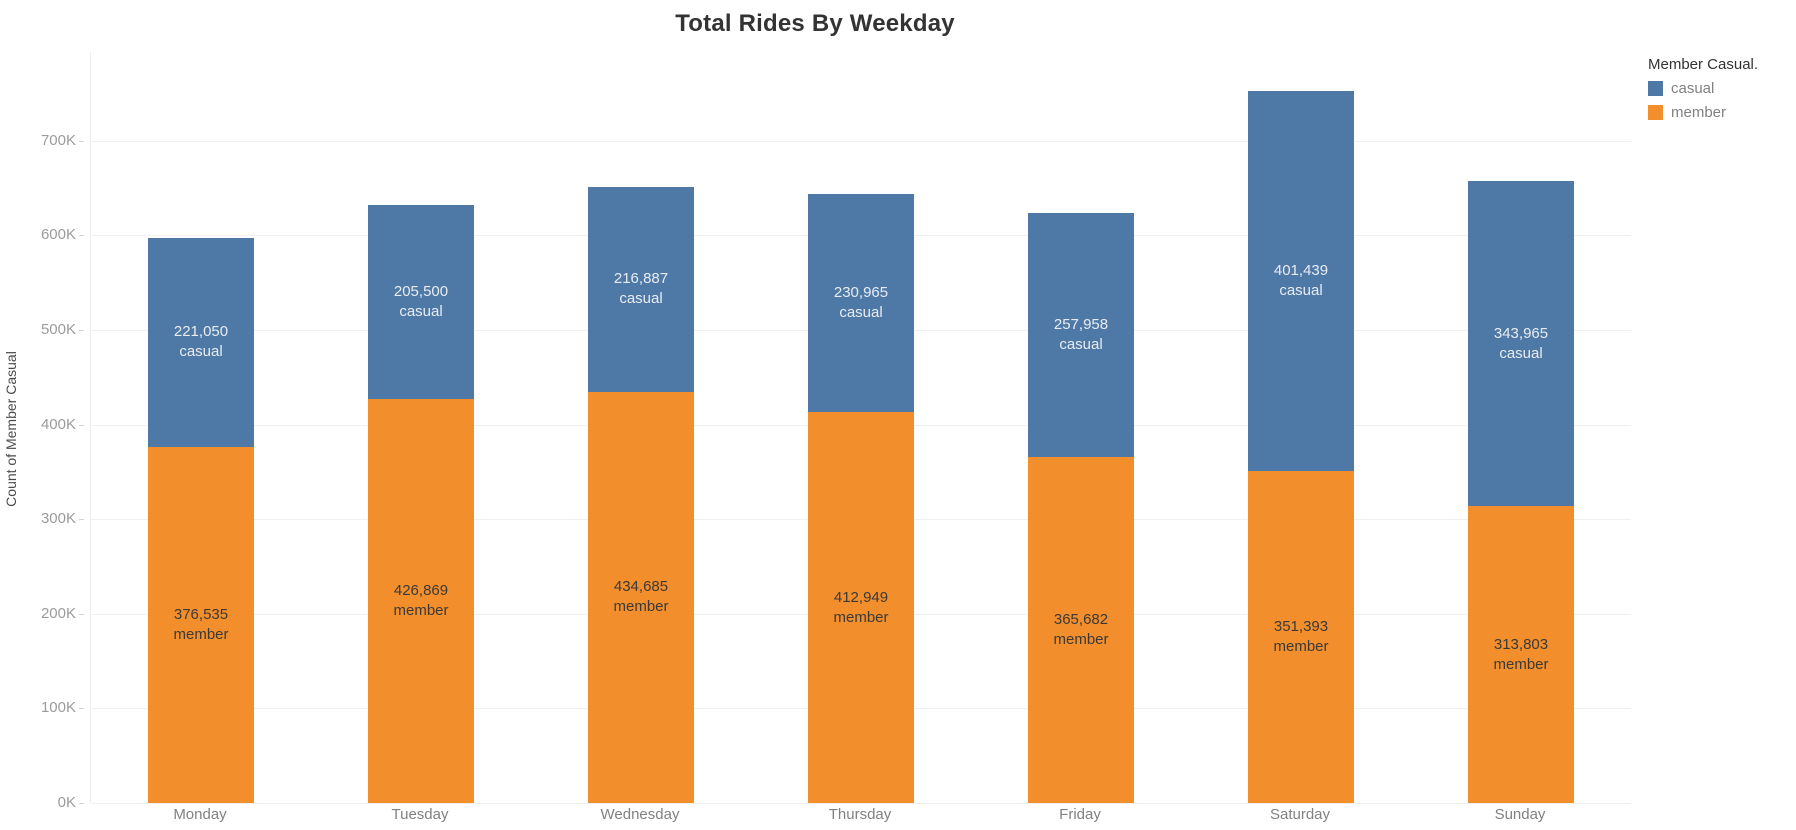 Image resolution: width=1796 pixels, height=830 pixels. I want to click on y-tick-label: 500K, so click(58, 330).